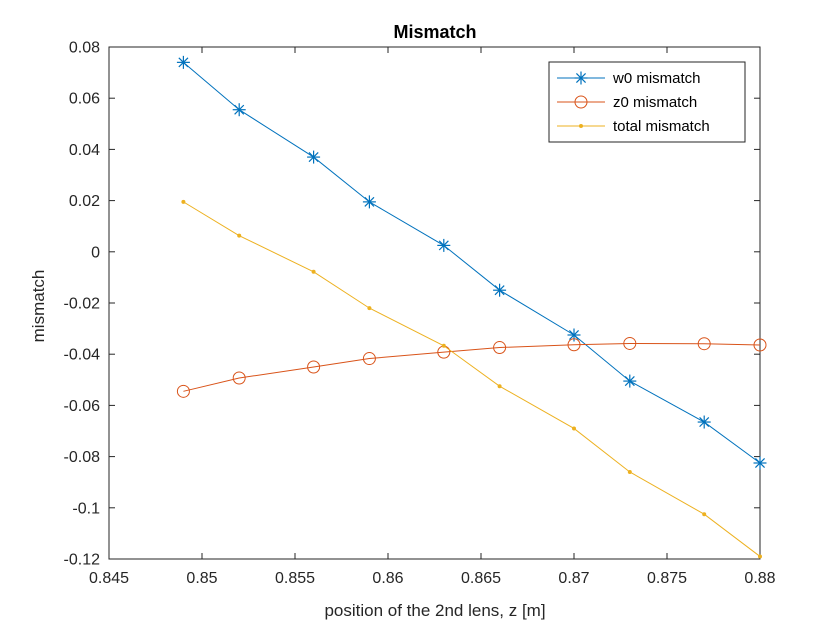 Image resolution: width=840 pixels, height=630 pixels. Describe the element at coordinates (573, 578) in the screenshot. I see `x-tick-label: 0.87` at that location.